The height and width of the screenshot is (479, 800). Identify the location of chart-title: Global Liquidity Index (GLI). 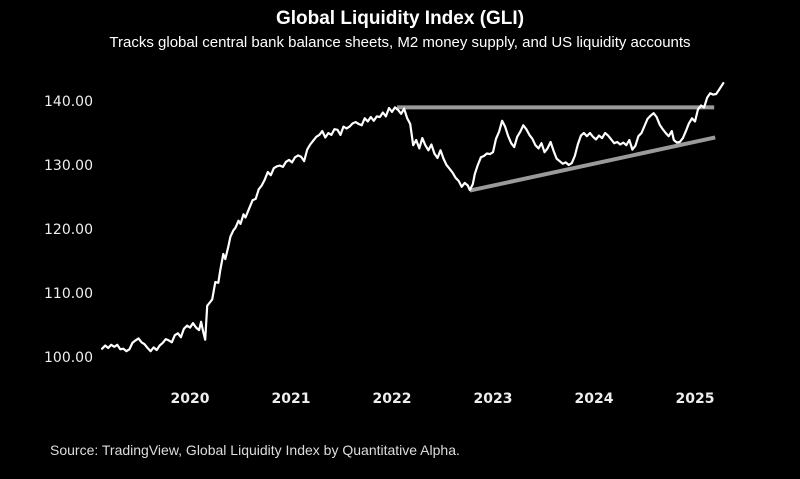
(400, 18).